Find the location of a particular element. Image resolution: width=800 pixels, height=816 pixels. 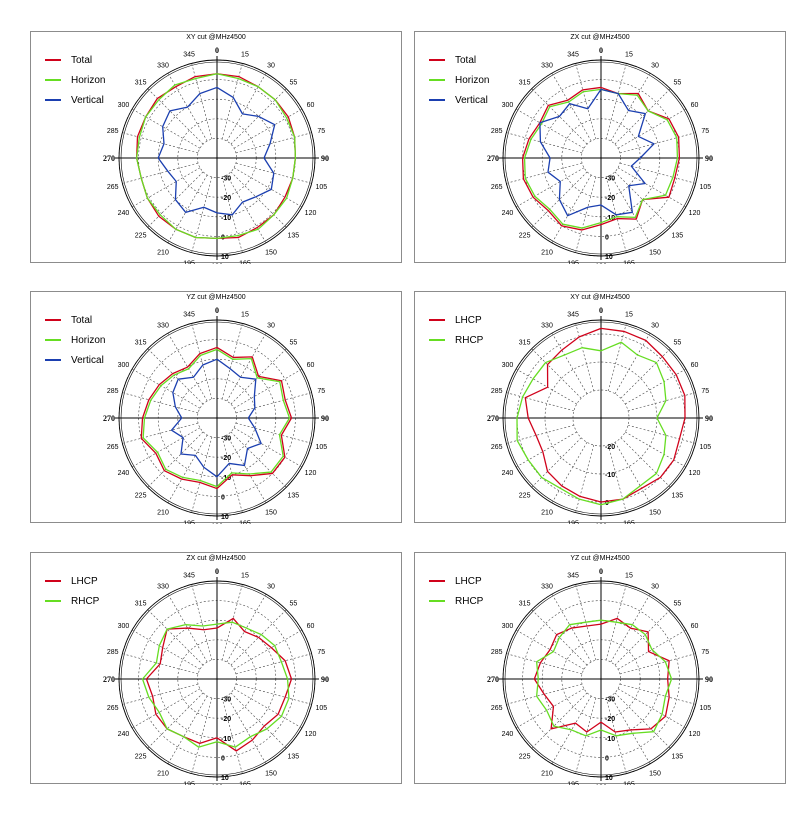

angle-tick-label: 240 is located at coordinates (124, 473).